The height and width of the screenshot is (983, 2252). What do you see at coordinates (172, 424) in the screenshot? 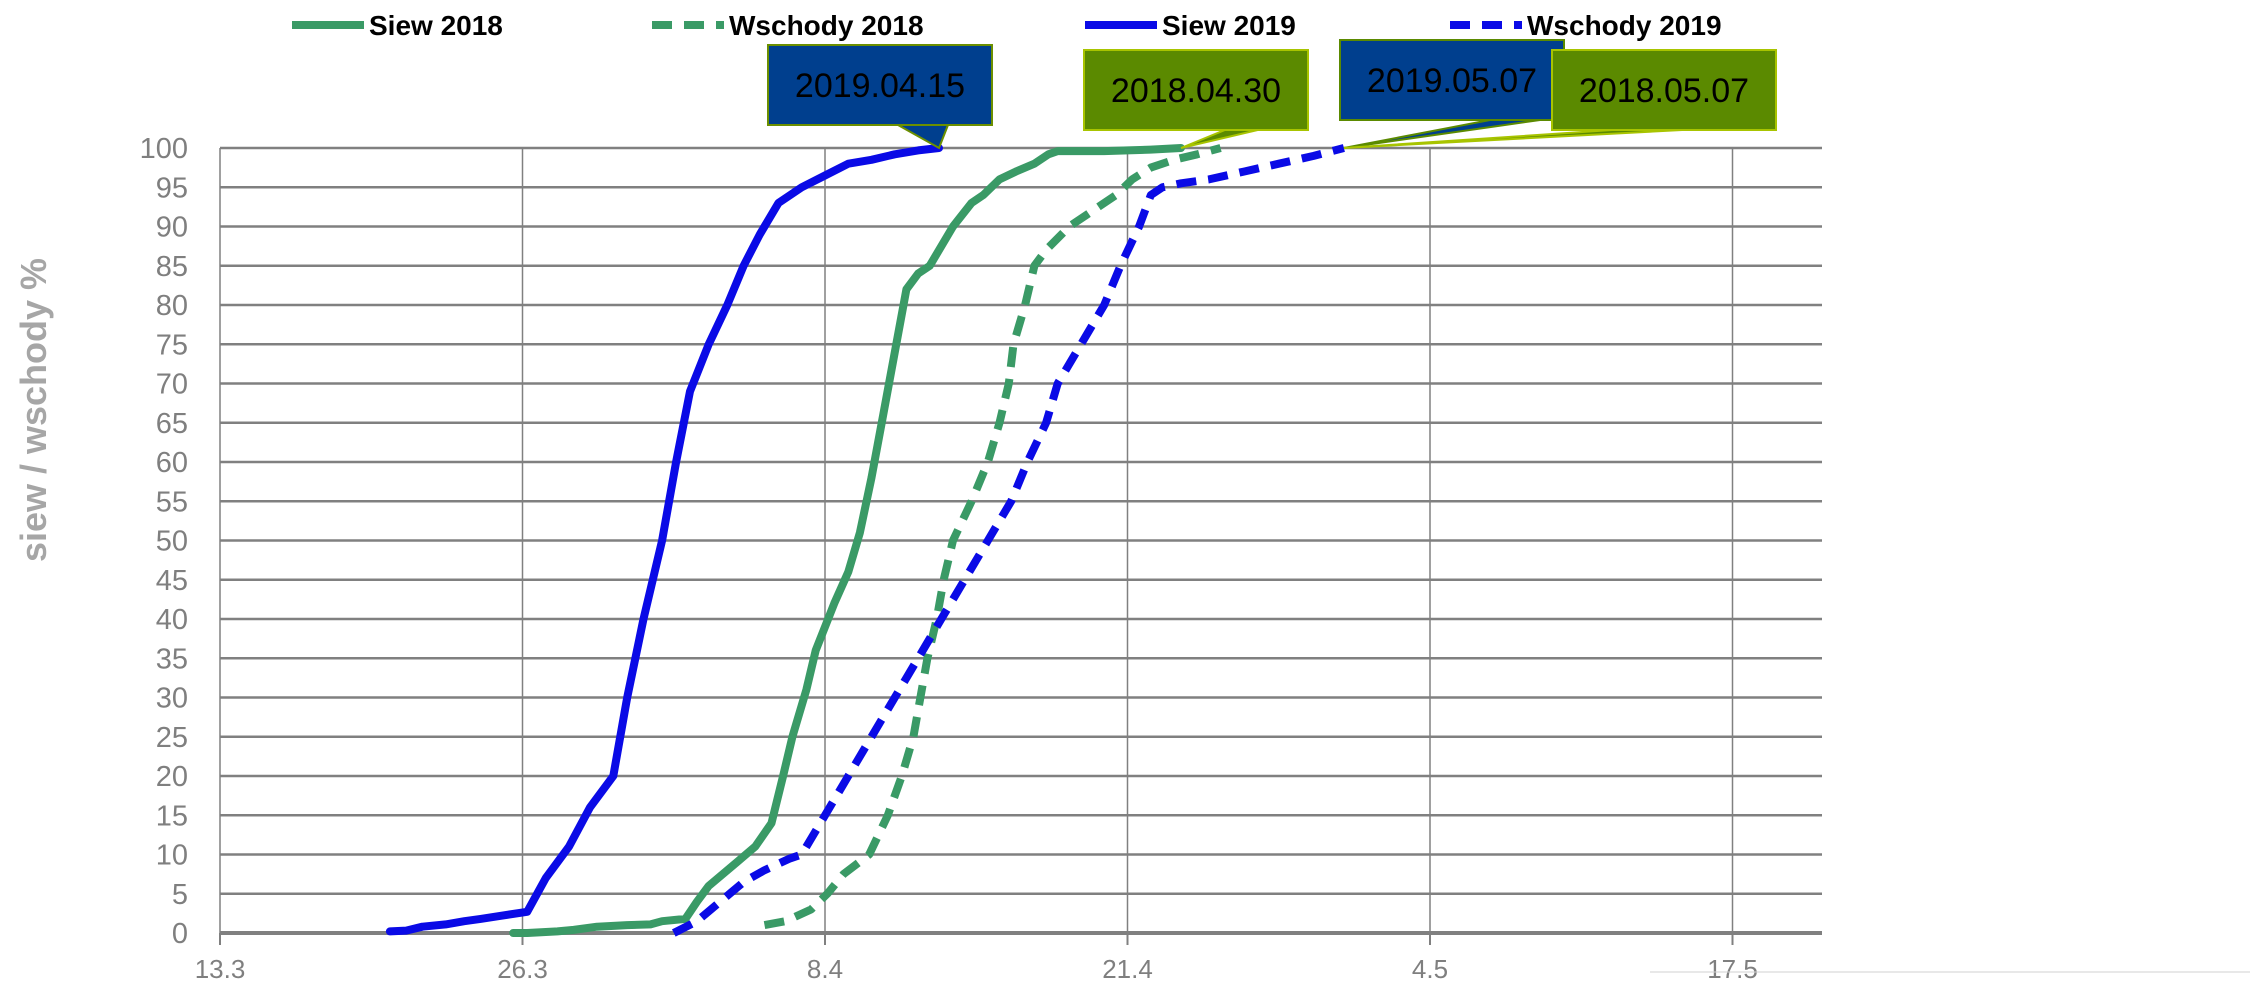
I see `y-tick-label: 65` at bounding box center [172, 424].